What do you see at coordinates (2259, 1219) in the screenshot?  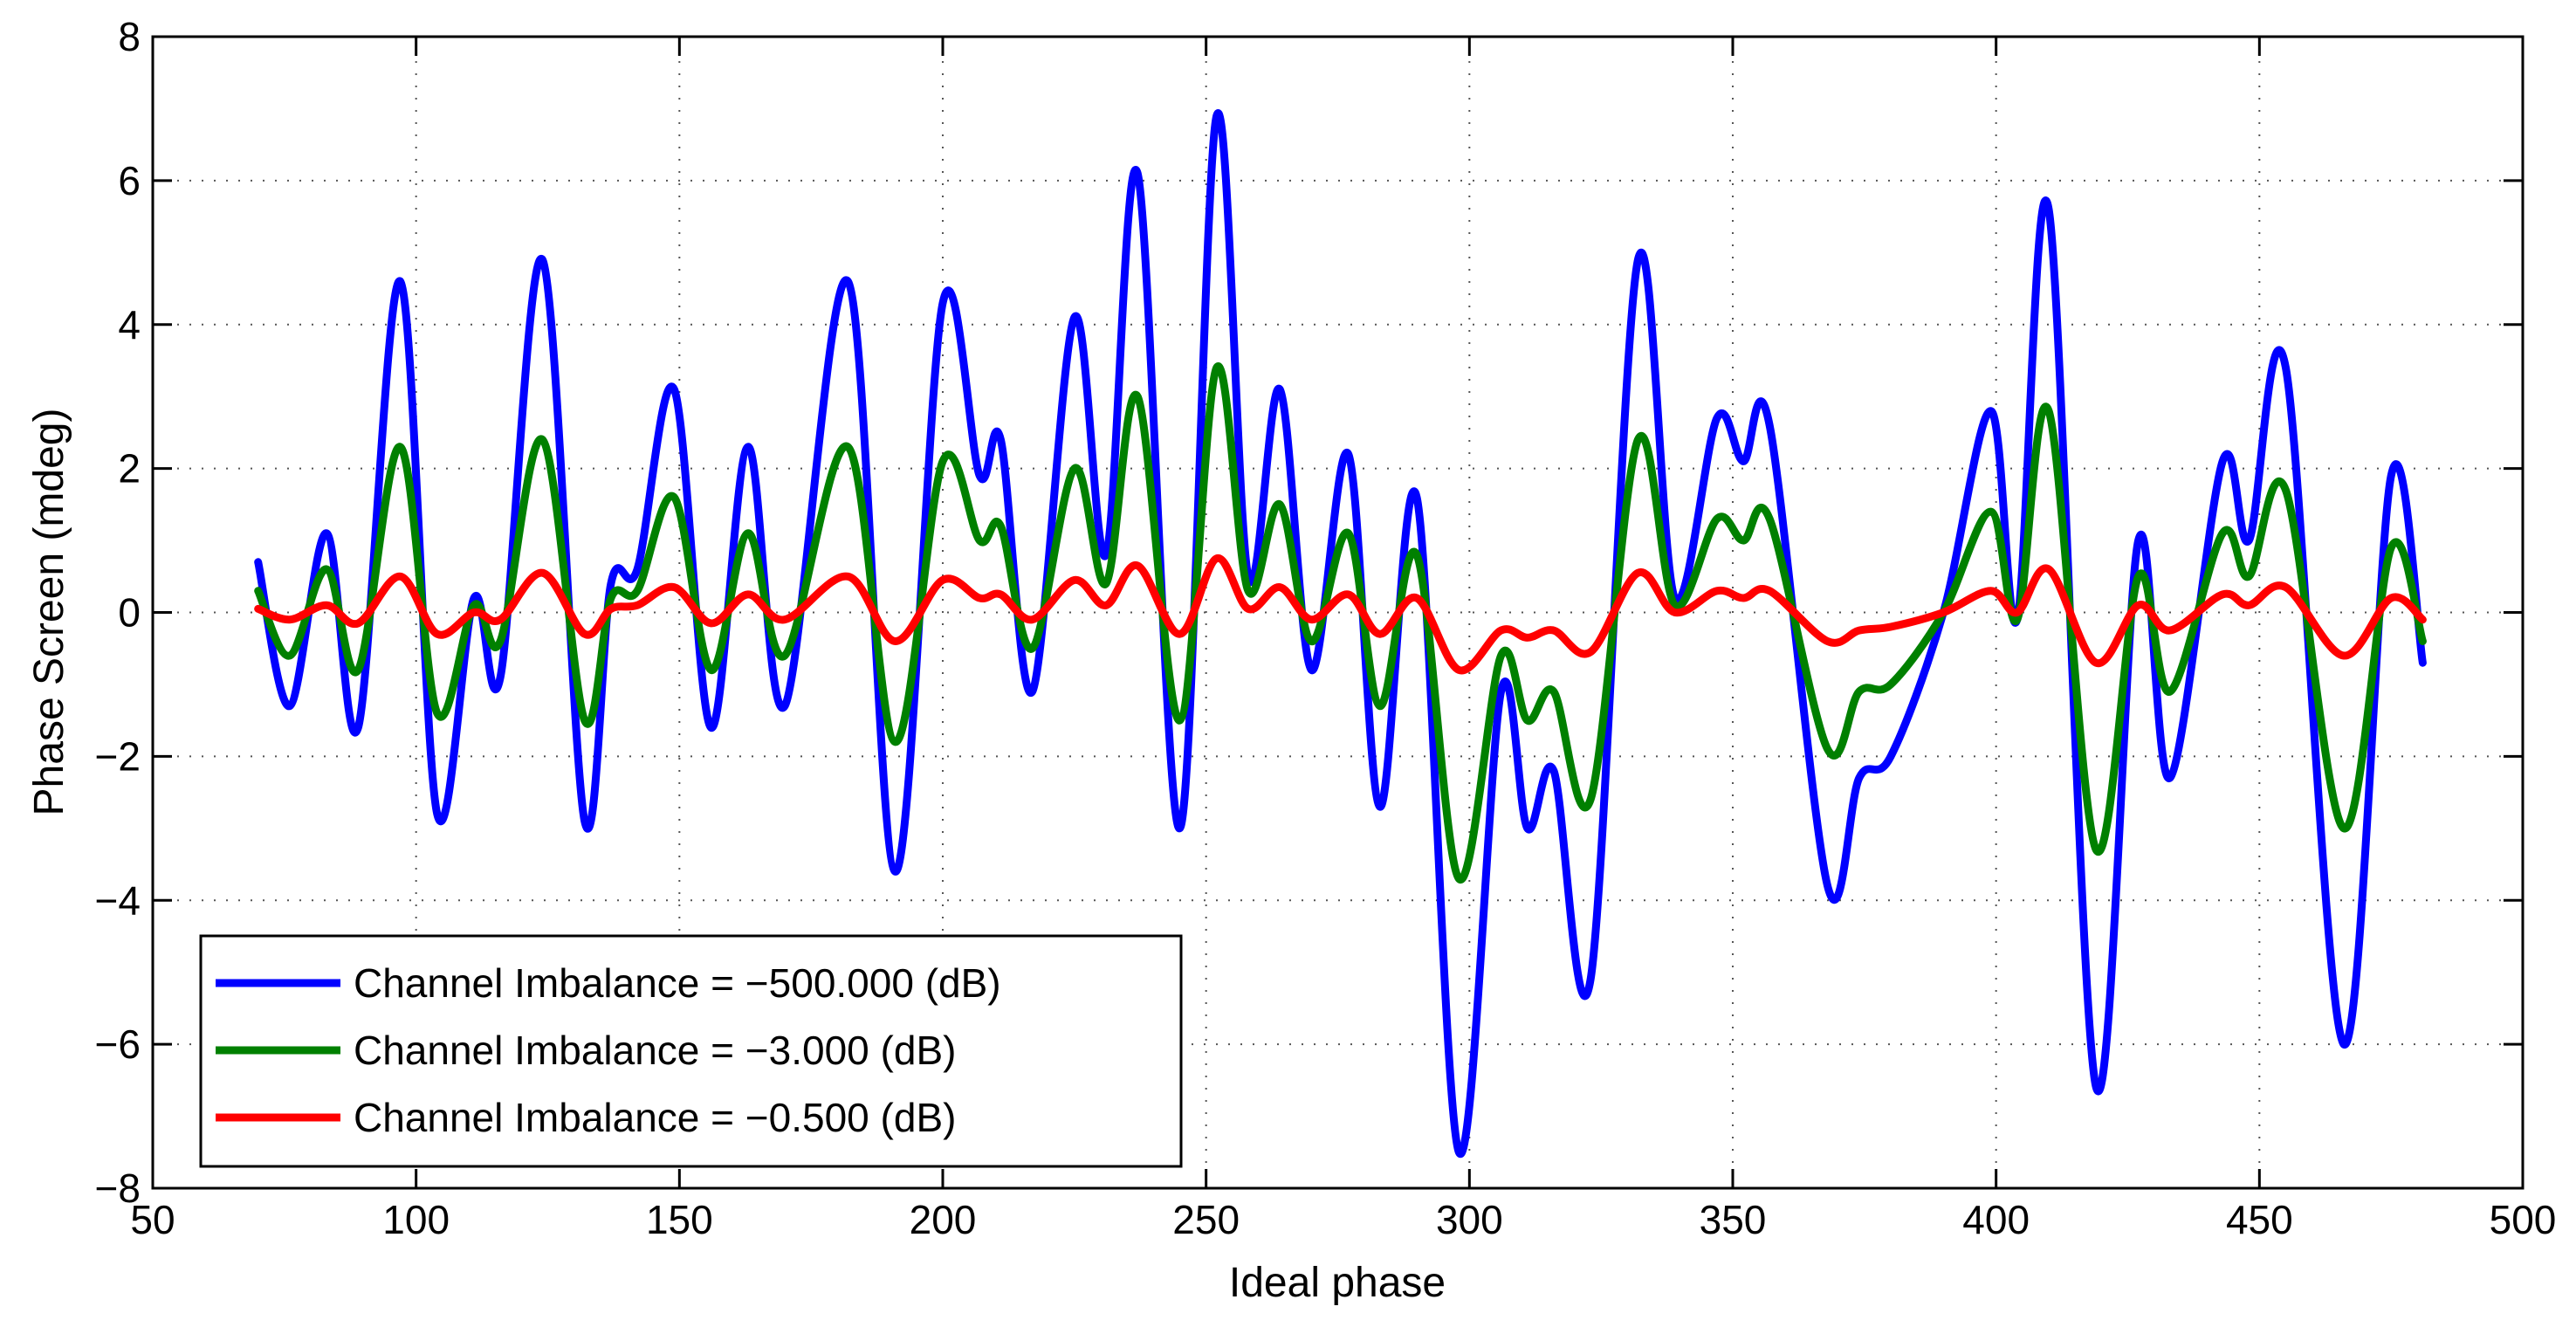 I see `x-tick-label: 450` at bounding box center [2259, 1219].